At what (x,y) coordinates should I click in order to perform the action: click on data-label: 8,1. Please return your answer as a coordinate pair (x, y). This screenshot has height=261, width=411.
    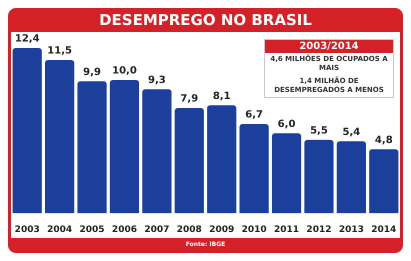
    Looking at the image, I should click on (221, 96).